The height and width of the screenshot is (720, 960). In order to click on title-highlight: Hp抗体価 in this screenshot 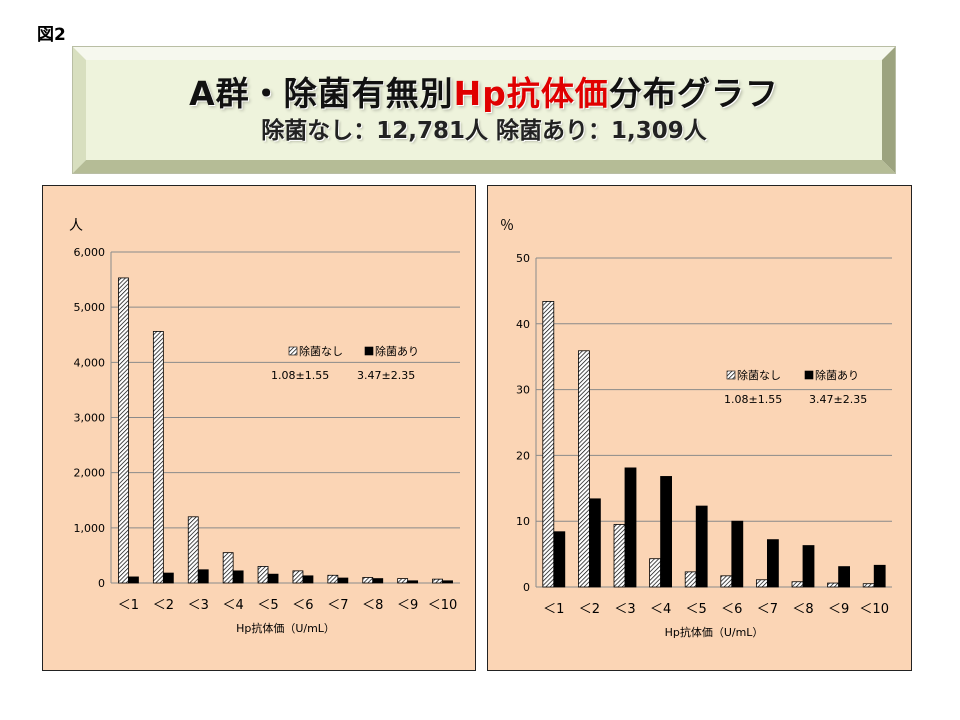, I will do `click(531, 93)`.